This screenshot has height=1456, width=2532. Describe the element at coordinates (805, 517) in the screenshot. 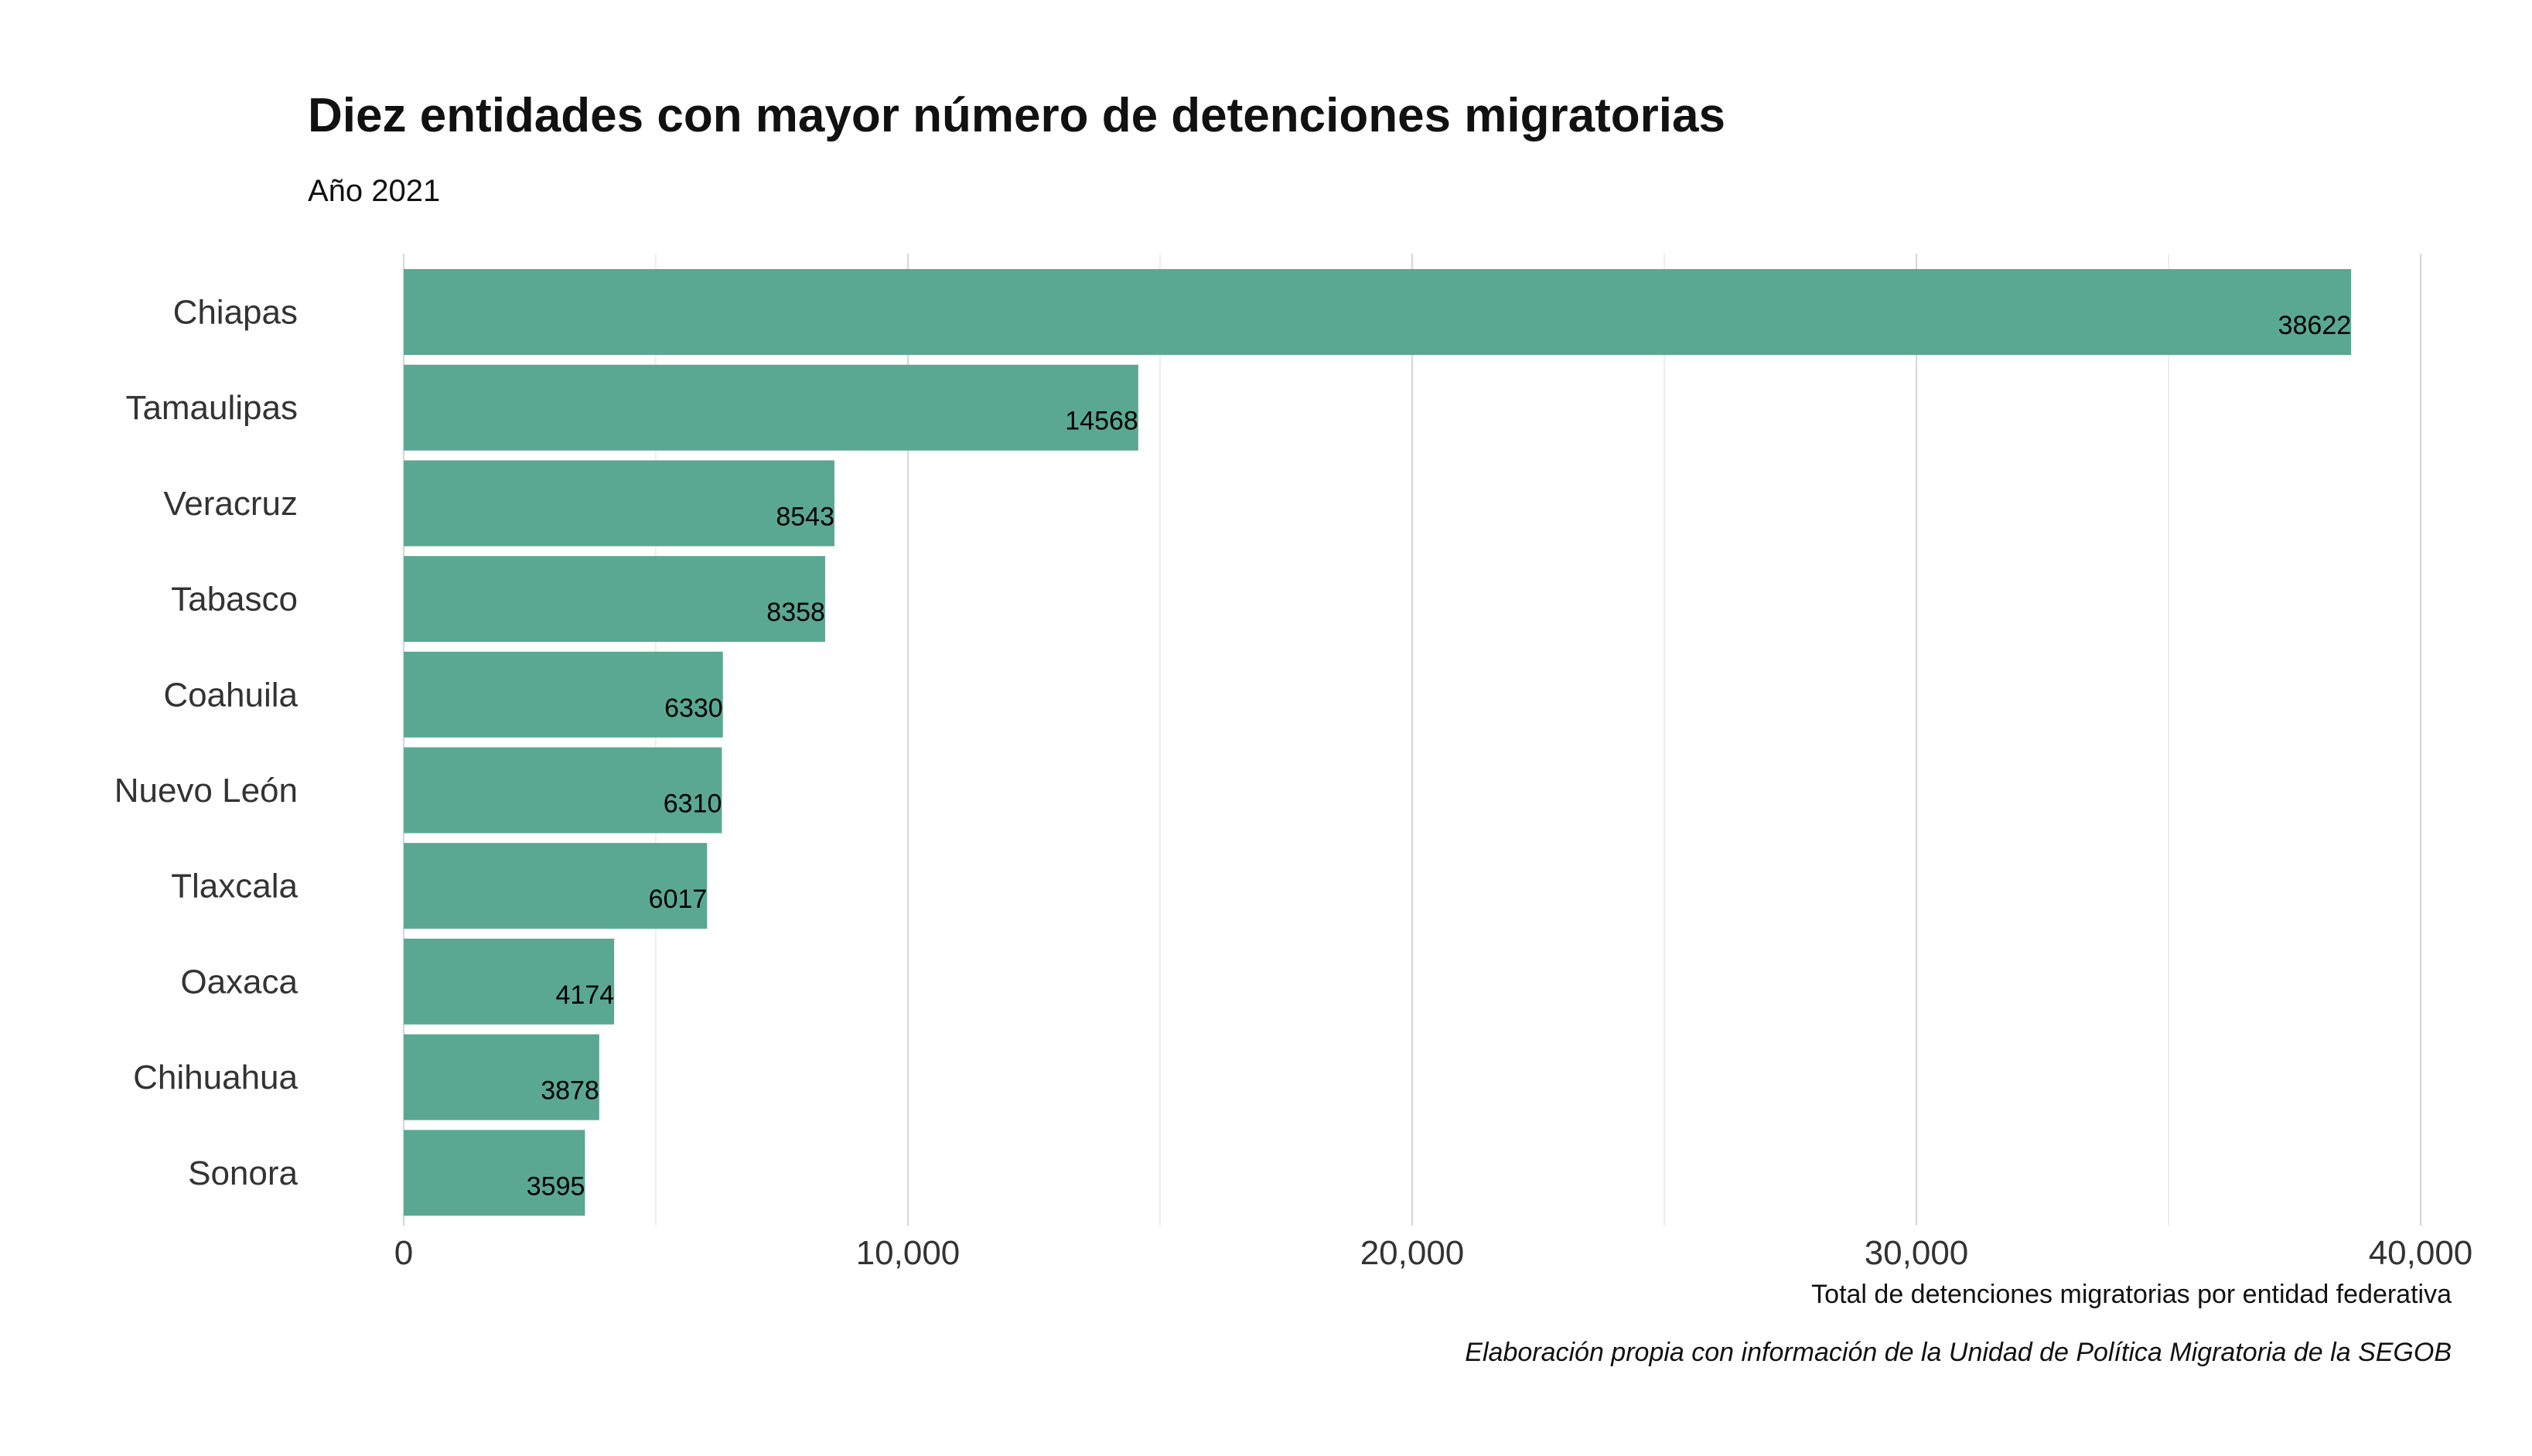

I see `value-label-2: 8543` at that location.